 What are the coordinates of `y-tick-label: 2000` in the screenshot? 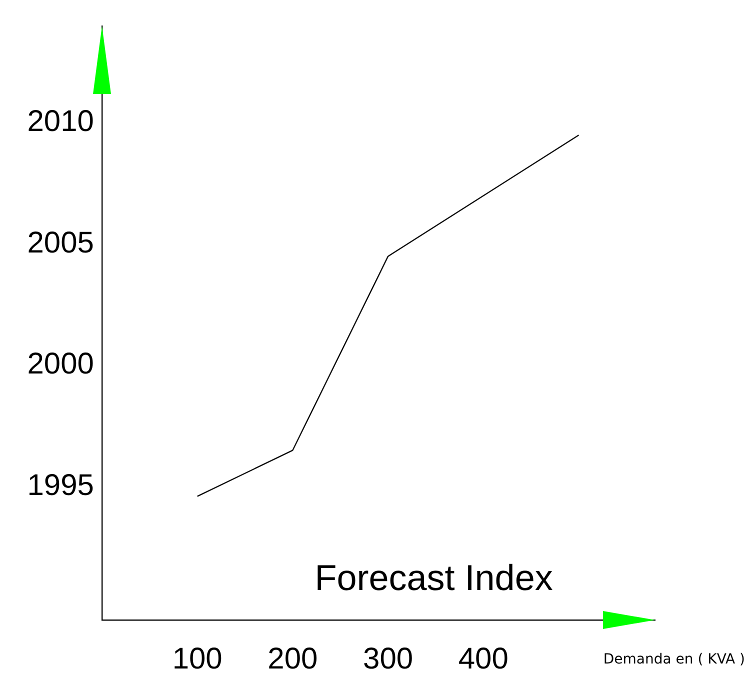 It's located at (60, 364).